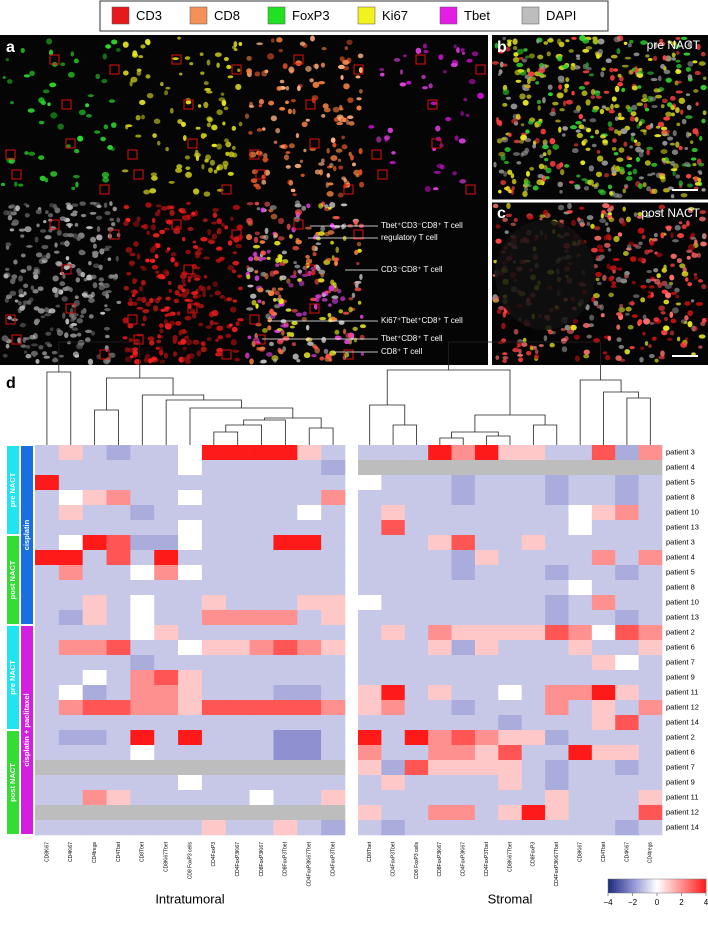 This screenshot has width=708, height=933. What do you see at coordinates (107, 427) in the screenshot?
I see `dendrogram-link` at bounding box center [107, 427].